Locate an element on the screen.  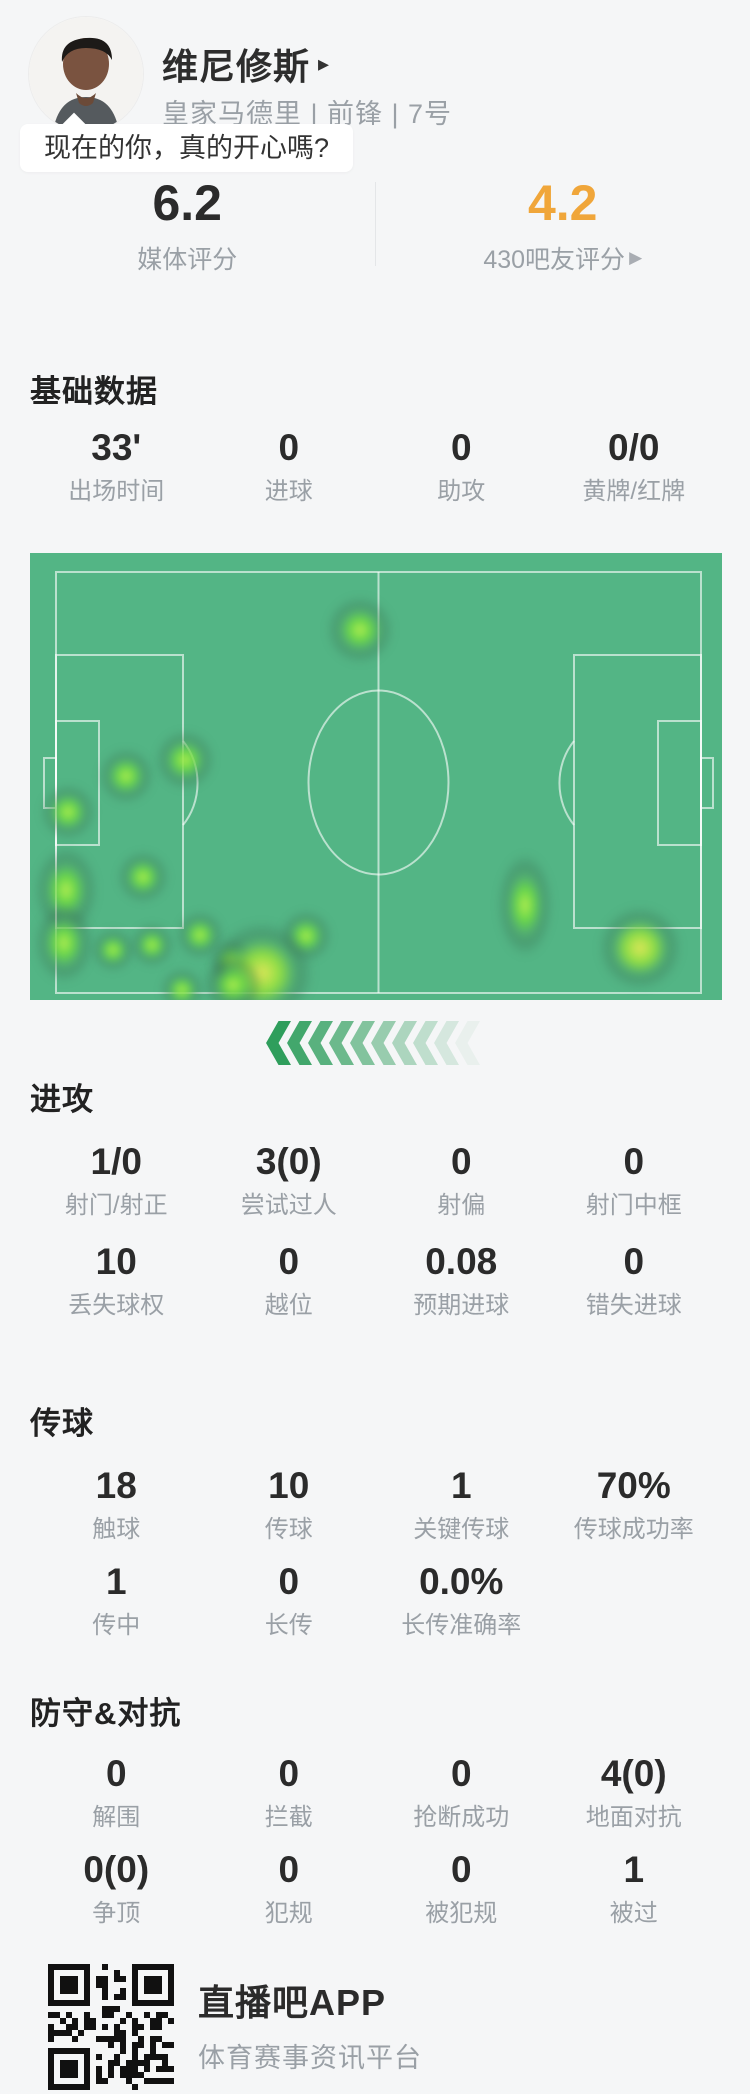
stat-dribbles: 3(0) 尝试过人 is located at coordinates (289, 1180).